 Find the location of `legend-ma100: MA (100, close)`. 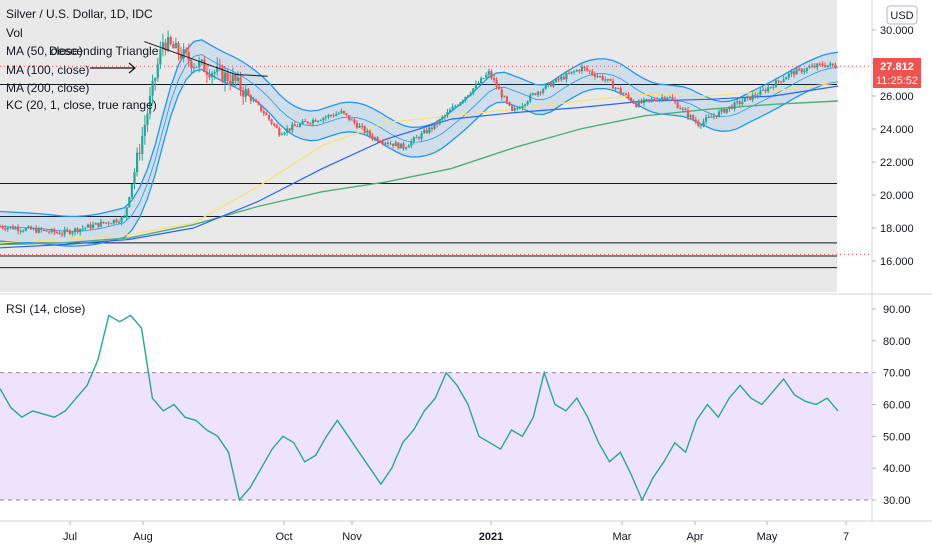

legend-ma100: MA (100, close) is located at coordinates (47, 70).